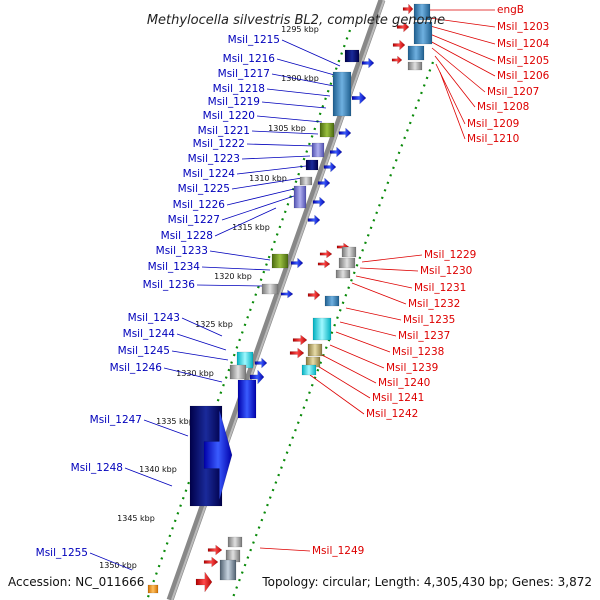  I want to click on gene-label-msil-1217: Msil_1217, so click(244, 74).